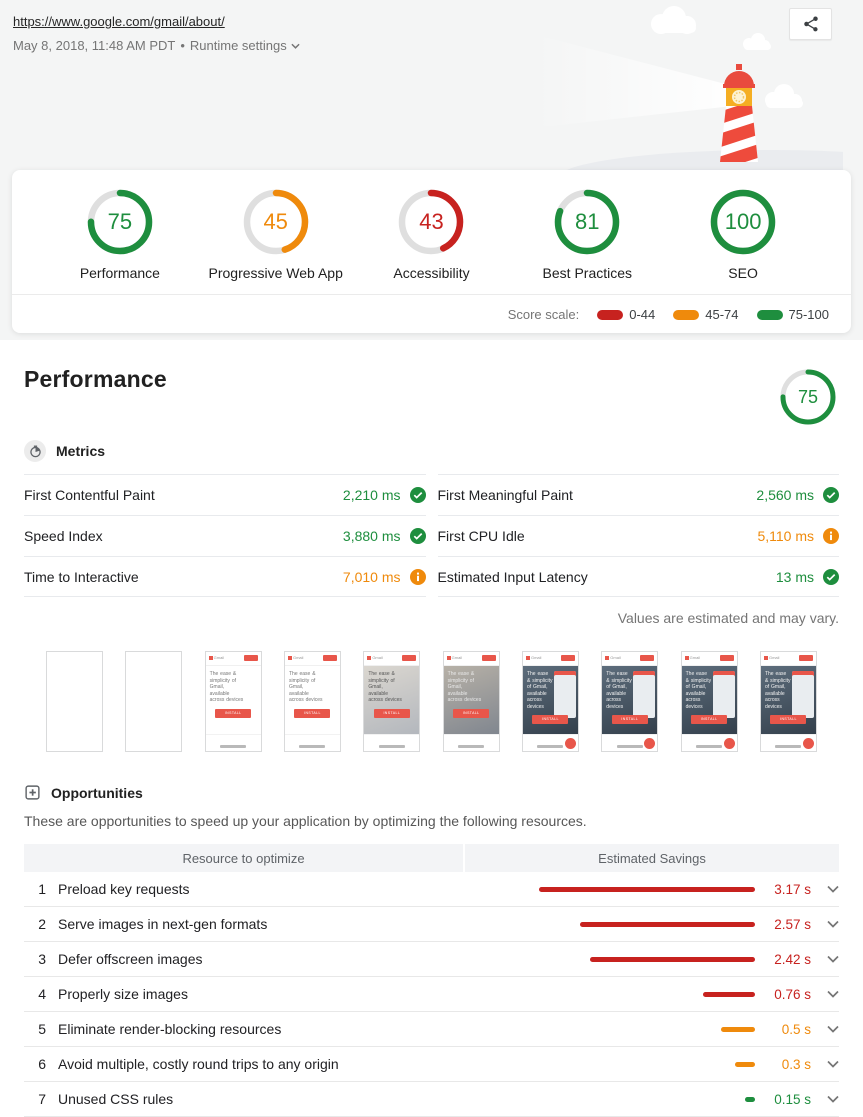 Image resolution: width=863 pixels, height=1117 pixels. I want to click on opportunity-row: 7 Unused CSS rules 0.15 s, so click(431, 1099).